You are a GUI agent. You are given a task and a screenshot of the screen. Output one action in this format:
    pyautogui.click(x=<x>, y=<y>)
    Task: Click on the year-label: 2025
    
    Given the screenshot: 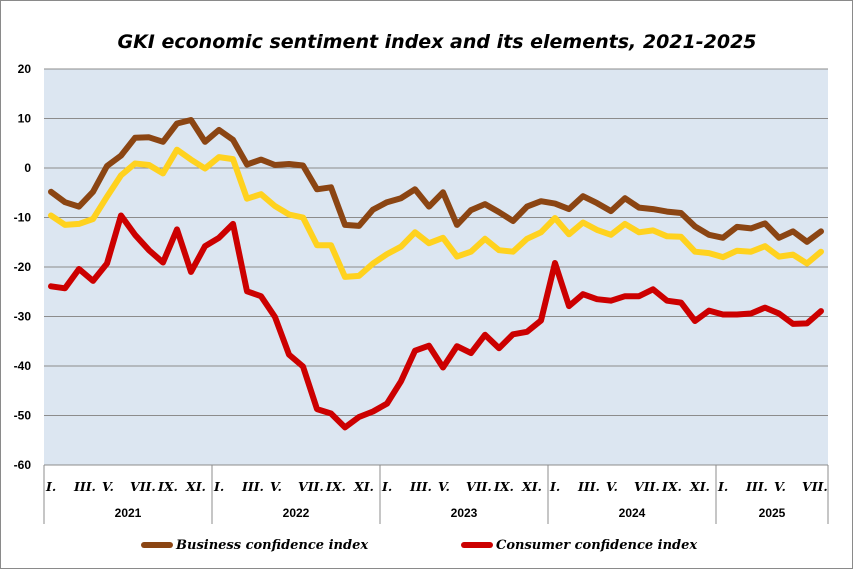 What is the action you would take?
    pyautogui.click(x=772, y=513)
    